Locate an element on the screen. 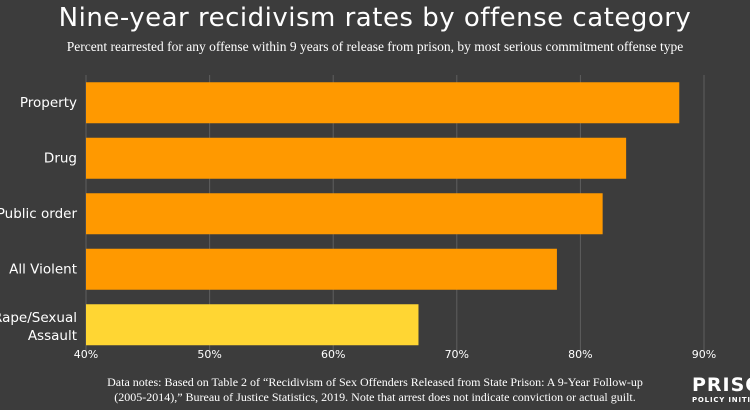 The image size is (750, 410). x-tick-label-2: 60% is located at coordinates (333, 354).